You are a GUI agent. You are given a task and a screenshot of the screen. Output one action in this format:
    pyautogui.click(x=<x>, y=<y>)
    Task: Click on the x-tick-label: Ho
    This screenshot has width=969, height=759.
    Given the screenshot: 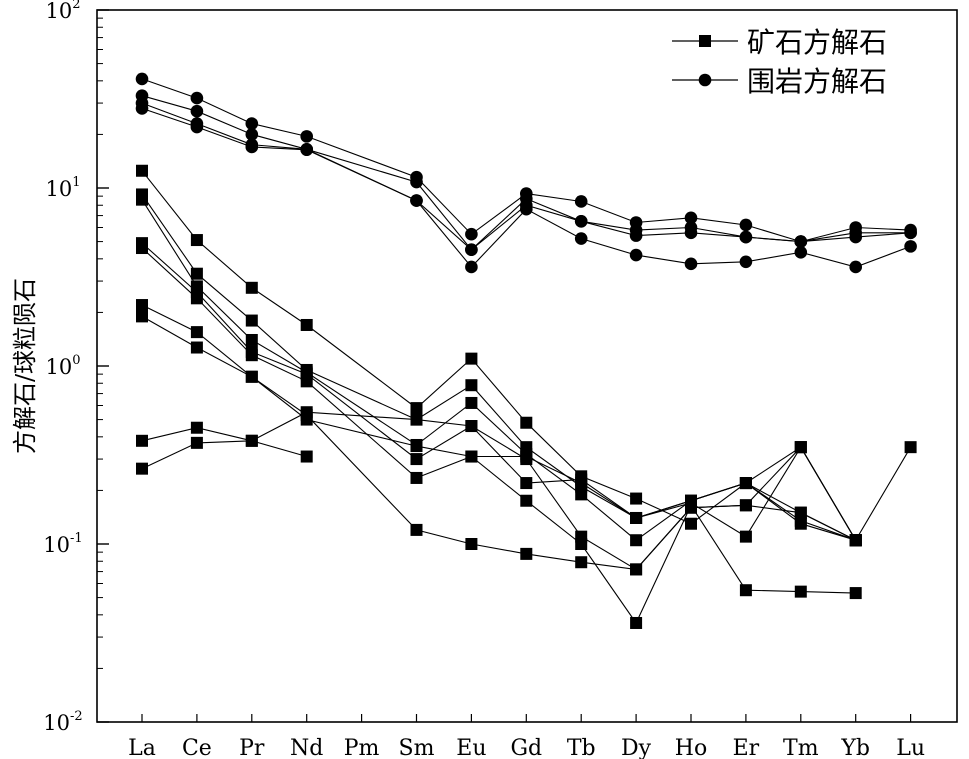 What is the action you would take?
    pyautogui.click(x=691, y=747)
    